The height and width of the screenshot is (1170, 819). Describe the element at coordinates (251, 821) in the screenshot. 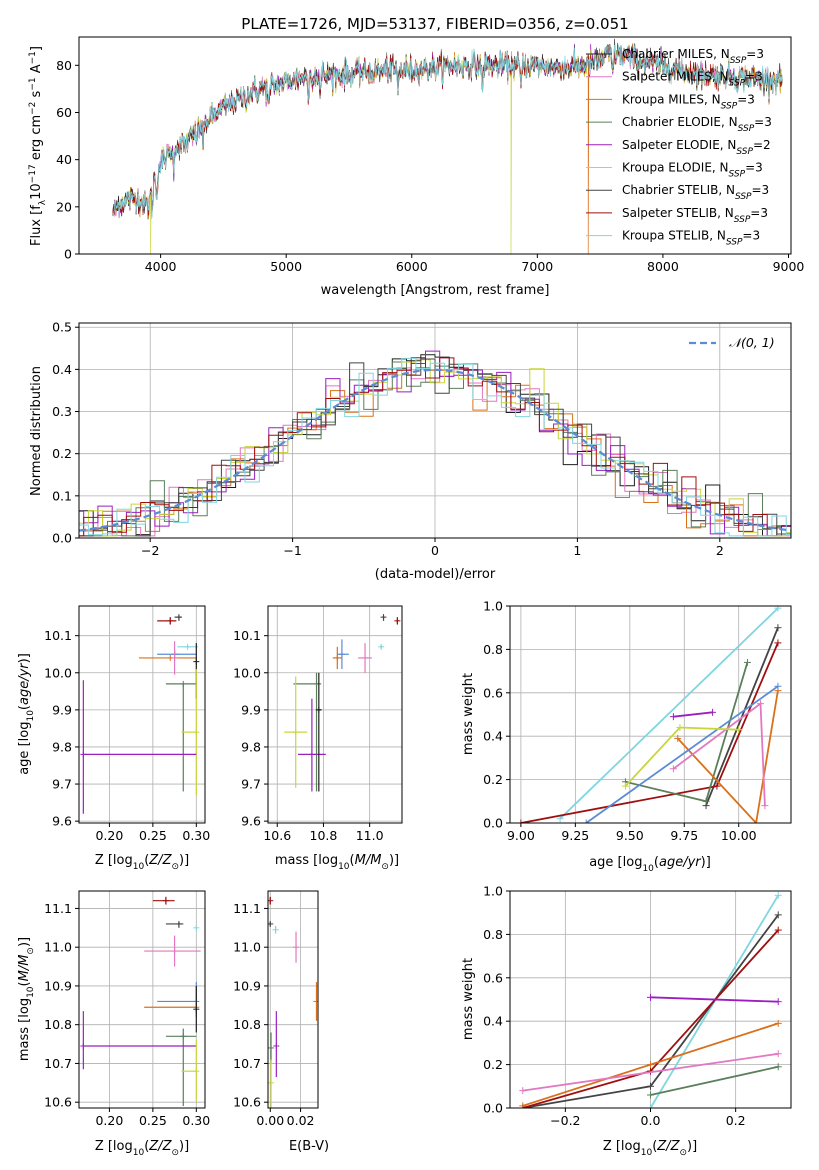

I see `y-tick-label: 9.6` at that location.